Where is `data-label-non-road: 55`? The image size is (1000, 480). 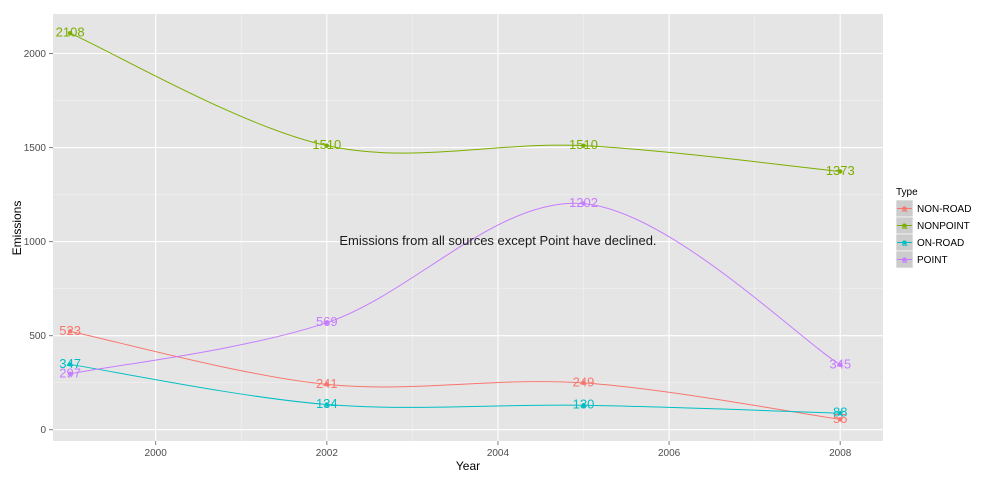
data-label-non-road: 55 is located at coordinates (840, 418).